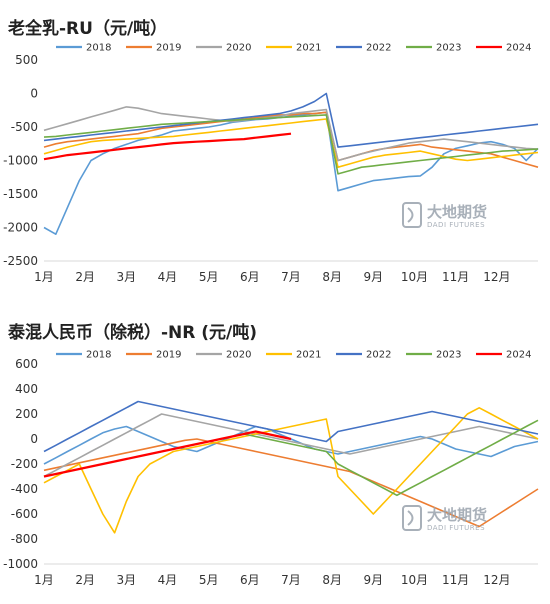 This screenshot has height=604, width=550. Describe the element at coordinates (20, 261) in the screenshot. I see `y-tick-label: -2500` at that location.